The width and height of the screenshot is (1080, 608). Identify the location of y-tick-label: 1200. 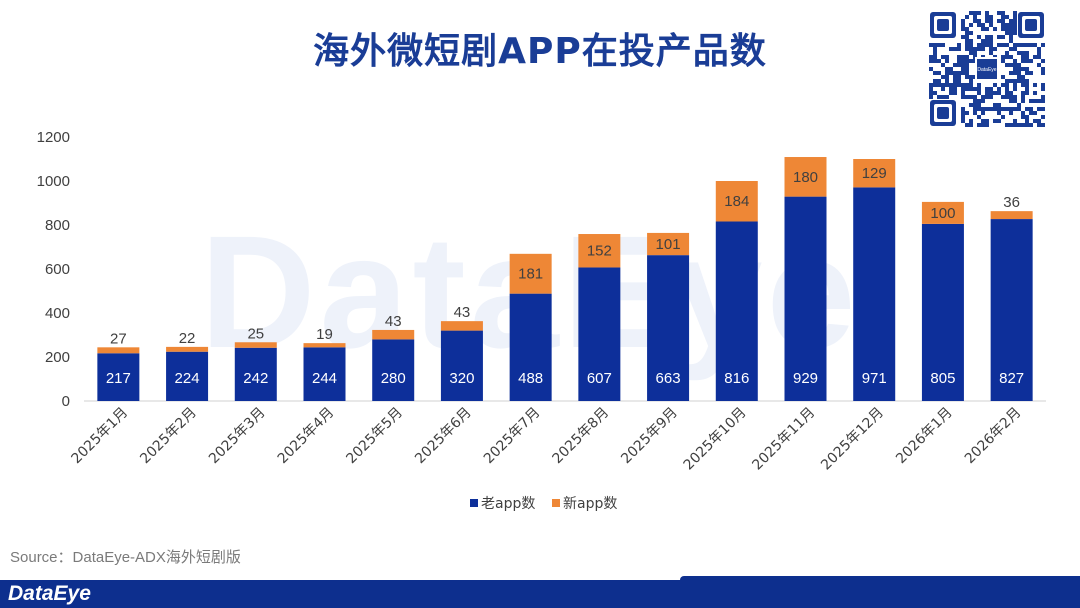
(53, 137).